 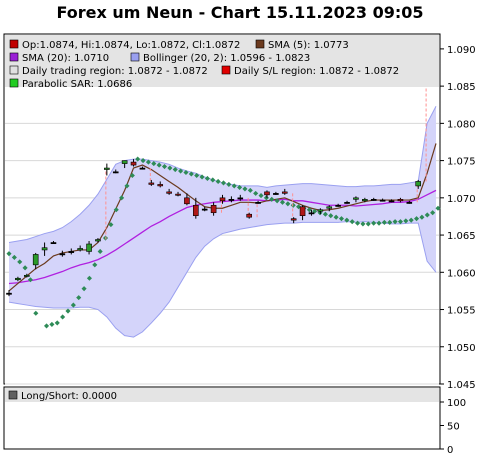 I want to click on y-tick-label: 1.070, so click(x=461, y=199).